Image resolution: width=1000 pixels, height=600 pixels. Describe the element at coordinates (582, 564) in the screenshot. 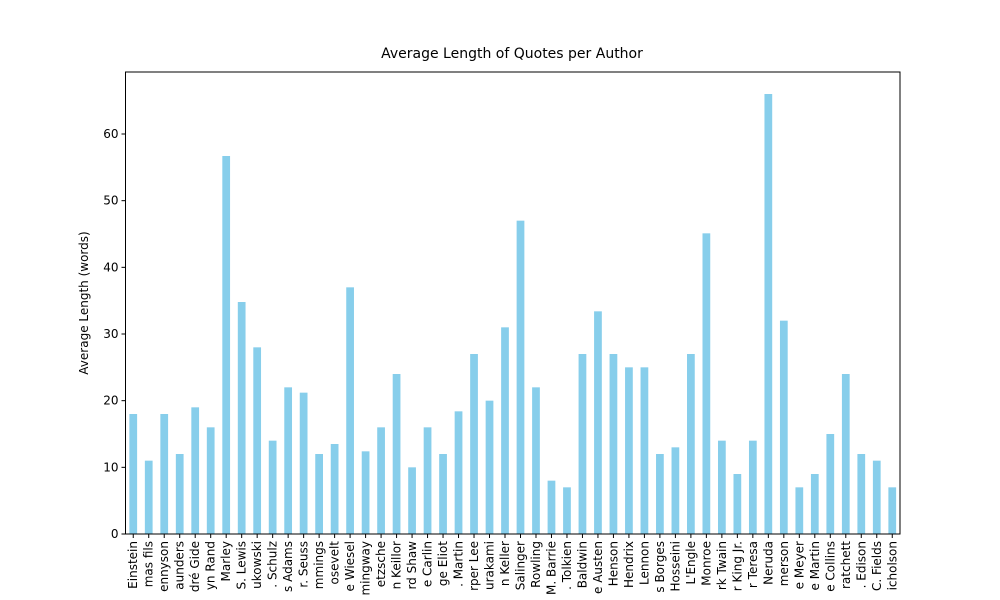

I see `x-tick-label: Baldwin` at that location.